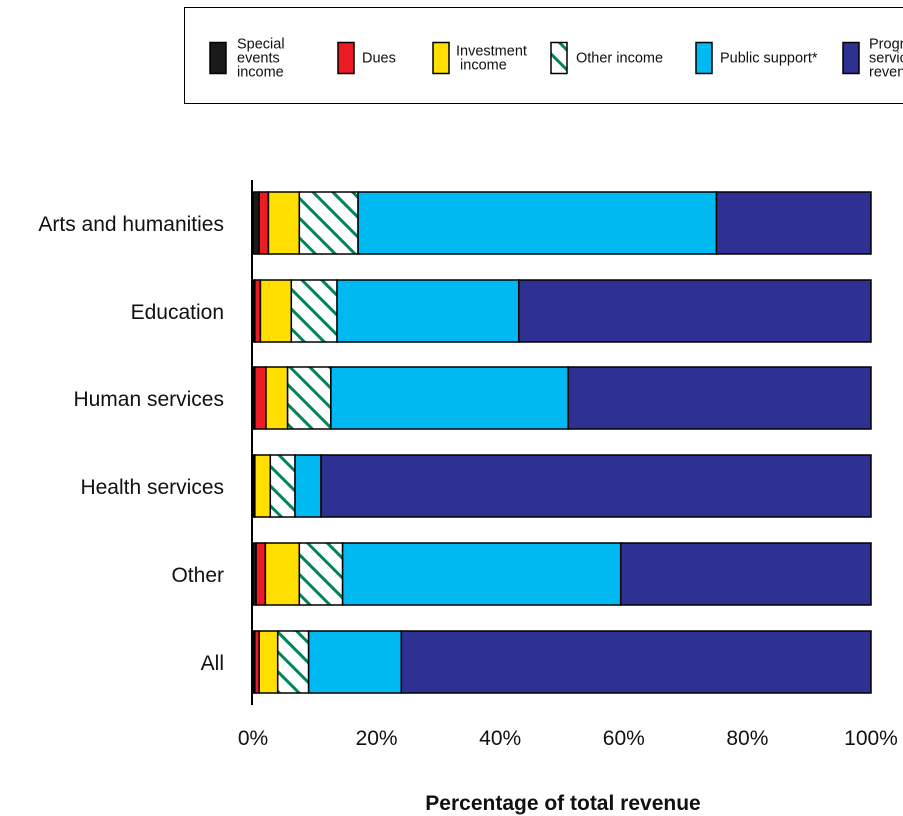 This screenshot has width=903, height=816. Describe the element at coordinates (197, 575) in the screenshot. I see `category-label-other: Other` at that location.